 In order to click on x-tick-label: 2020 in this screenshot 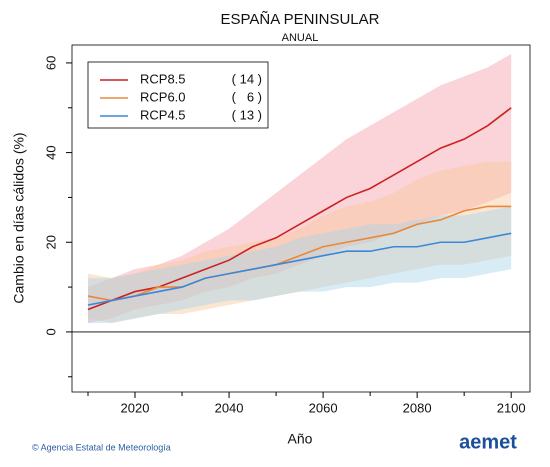, I will do `click(135, 407)`.